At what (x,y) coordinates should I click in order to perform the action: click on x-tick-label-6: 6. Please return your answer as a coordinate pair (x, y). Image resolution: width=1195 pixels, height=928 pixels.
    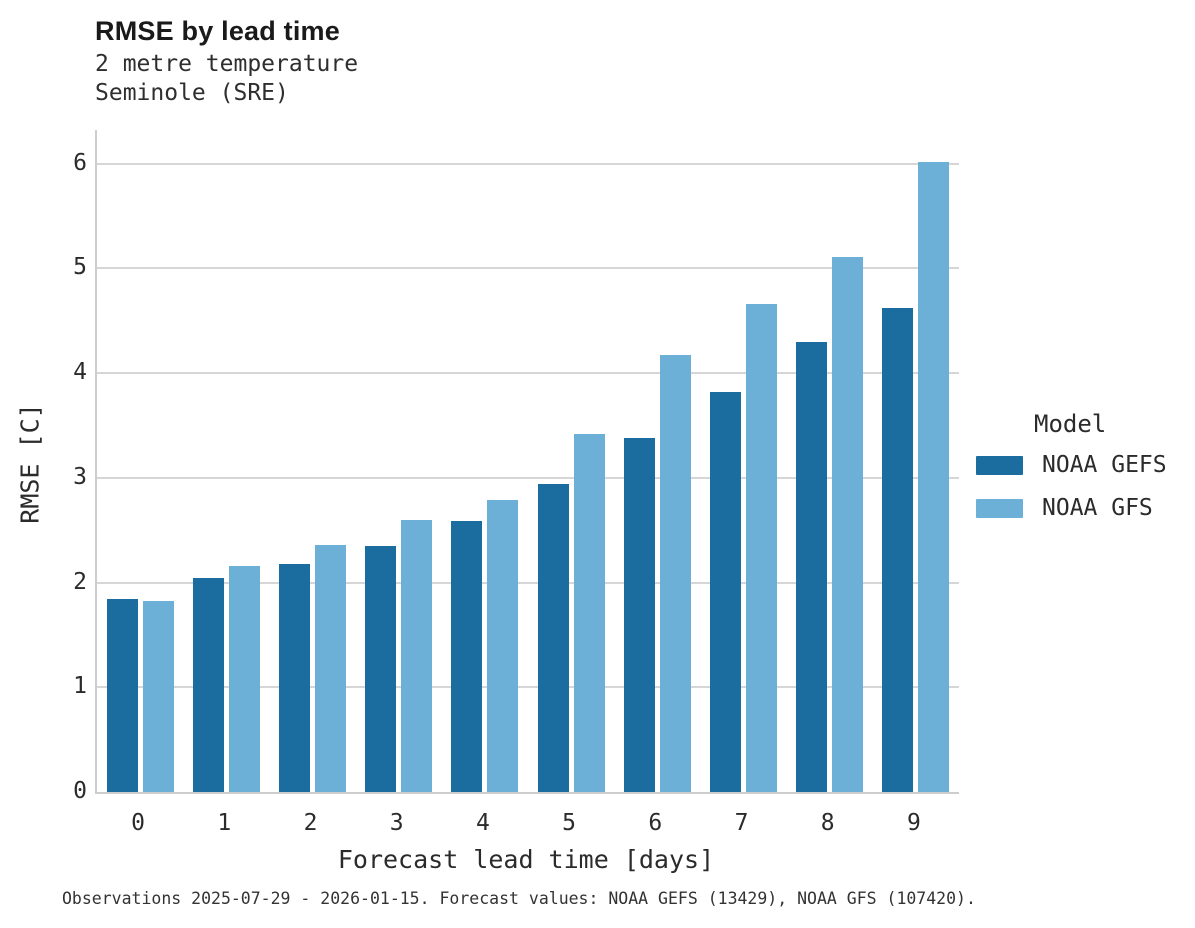
    Looking at the image, I should click on (655, 823).